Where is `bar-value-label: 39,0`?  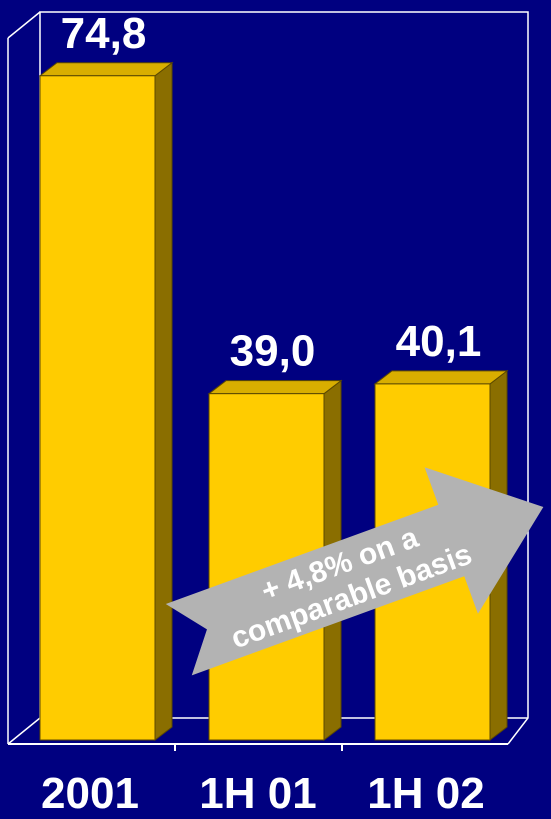
bar-value-label: 39,0 is located at coordinates (273, 351).